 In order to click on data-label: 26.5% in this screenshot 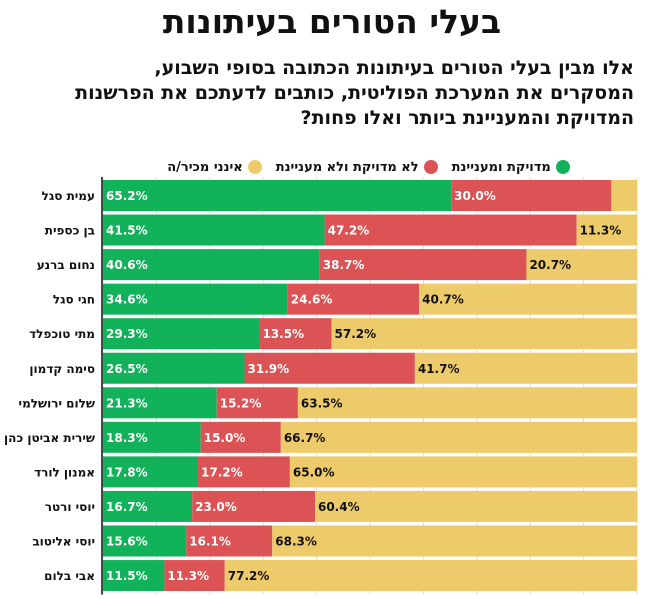, I will do `click(127, 369)`.